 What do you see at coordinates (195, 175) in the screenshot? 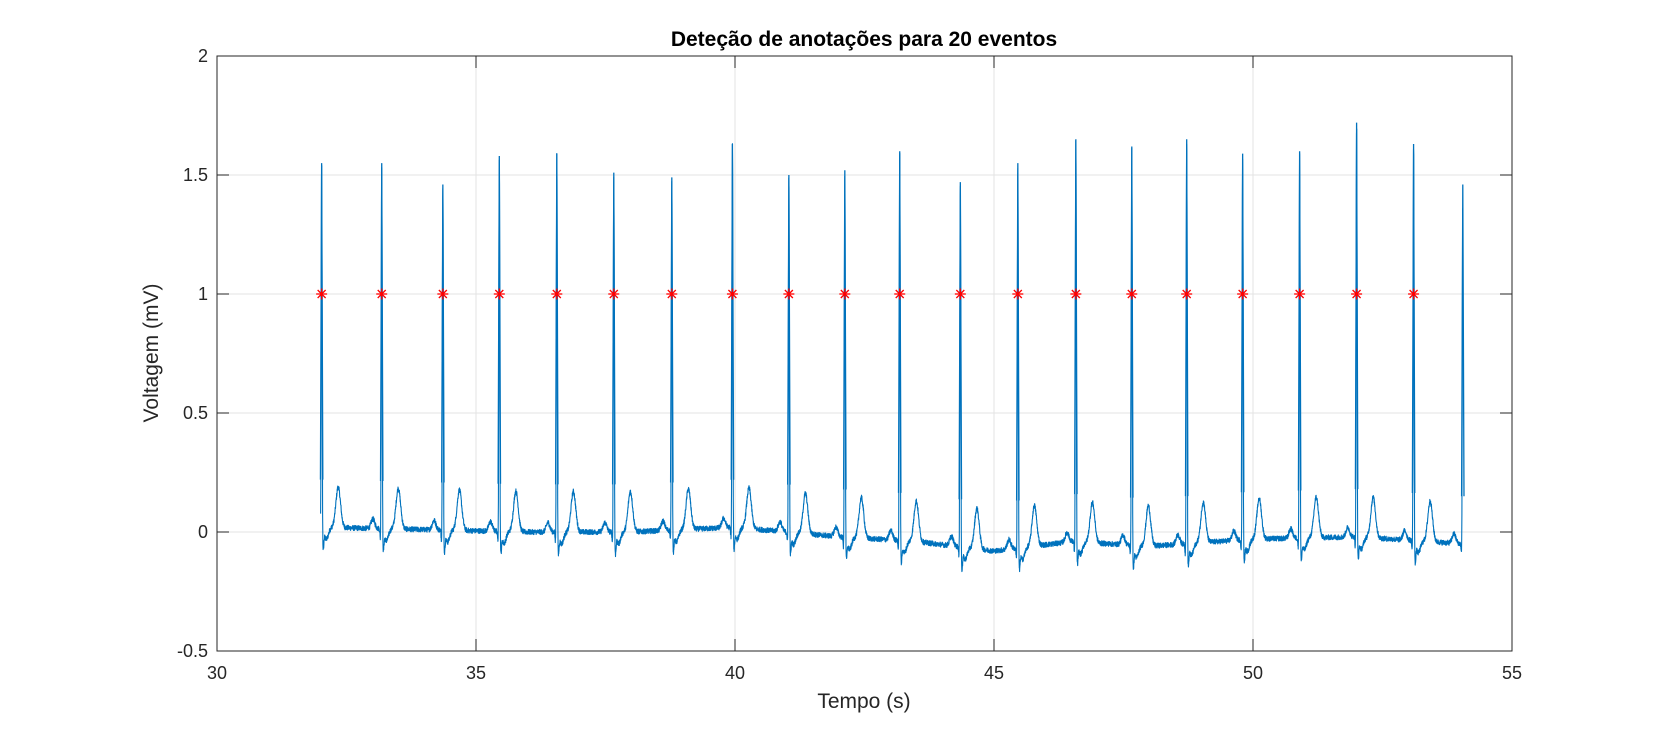
I see `y-tick-label: 1.5` at bounding box center [195, 175].